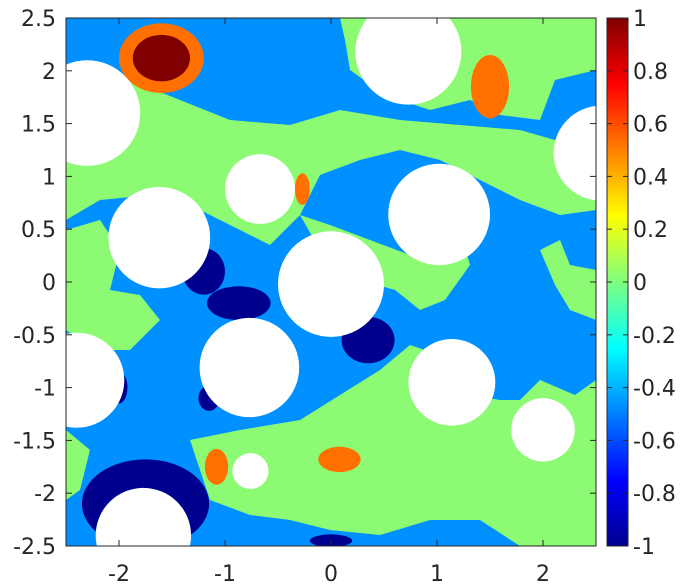  Describe the element at coordinates (650, 177) in the screenshot. I see `colorbar-tick-label: 0.4` at that location.